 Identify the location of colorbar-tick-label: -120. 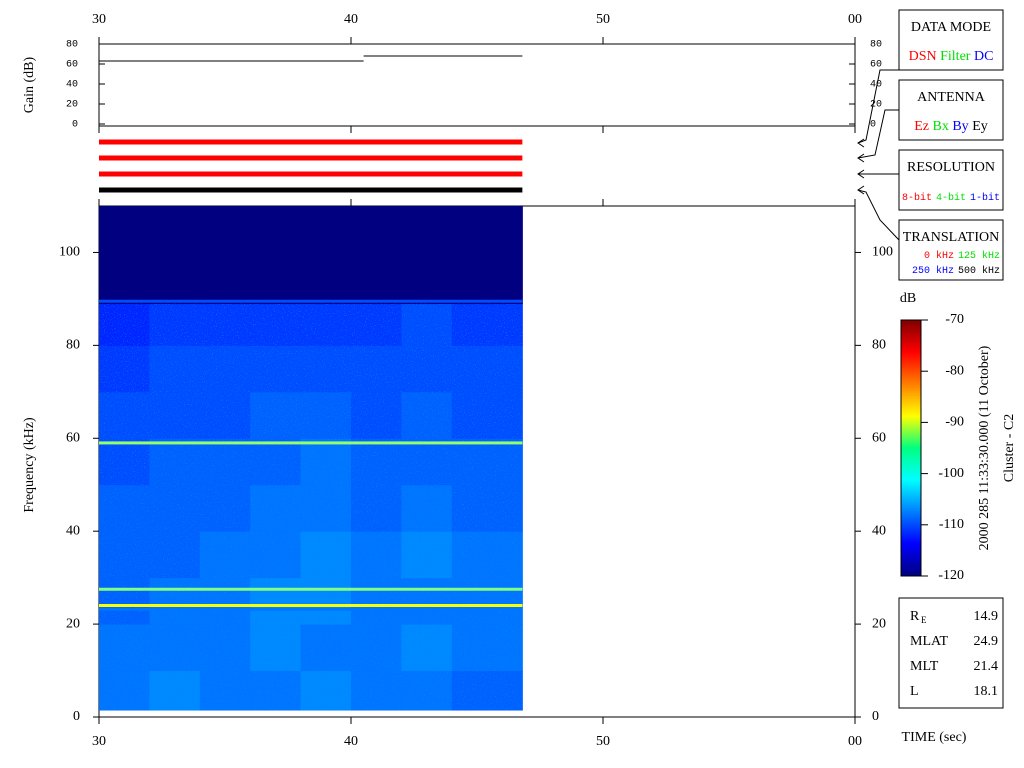
(951, 575).